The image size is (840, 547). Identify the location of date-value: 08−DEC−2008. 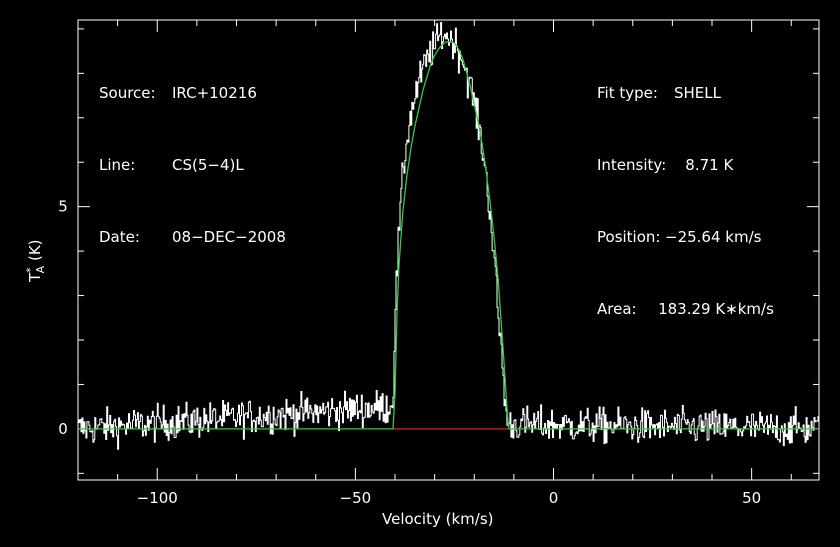
(229, 237).